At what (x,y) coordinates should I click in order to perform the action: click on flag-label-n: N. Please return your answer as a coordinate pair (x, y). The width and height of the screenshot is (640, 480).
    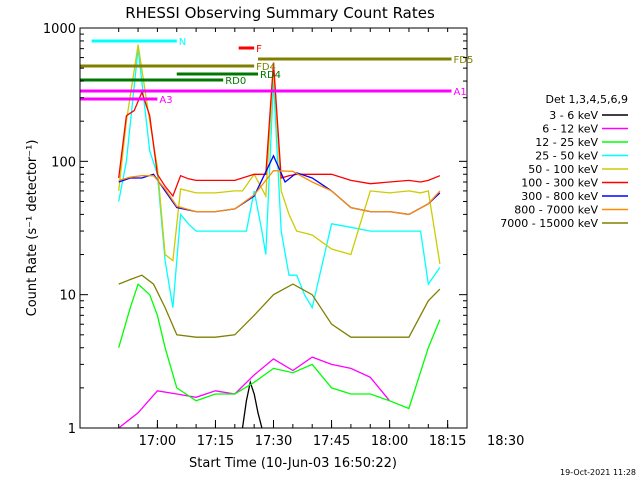
    Looking at the image, I should click on (182, 42).